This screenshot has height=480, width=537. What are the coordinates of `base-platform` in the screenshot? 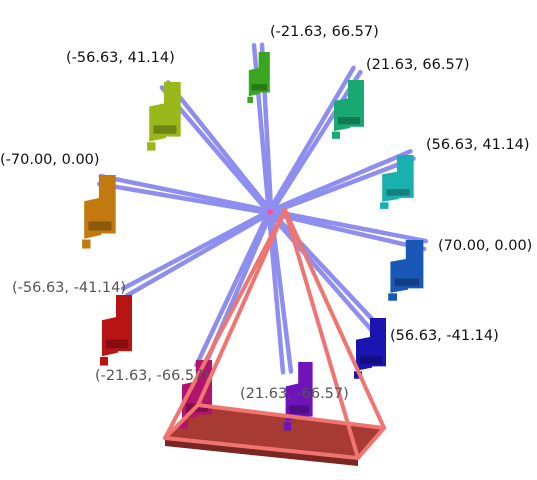 It's located at (274, 431).